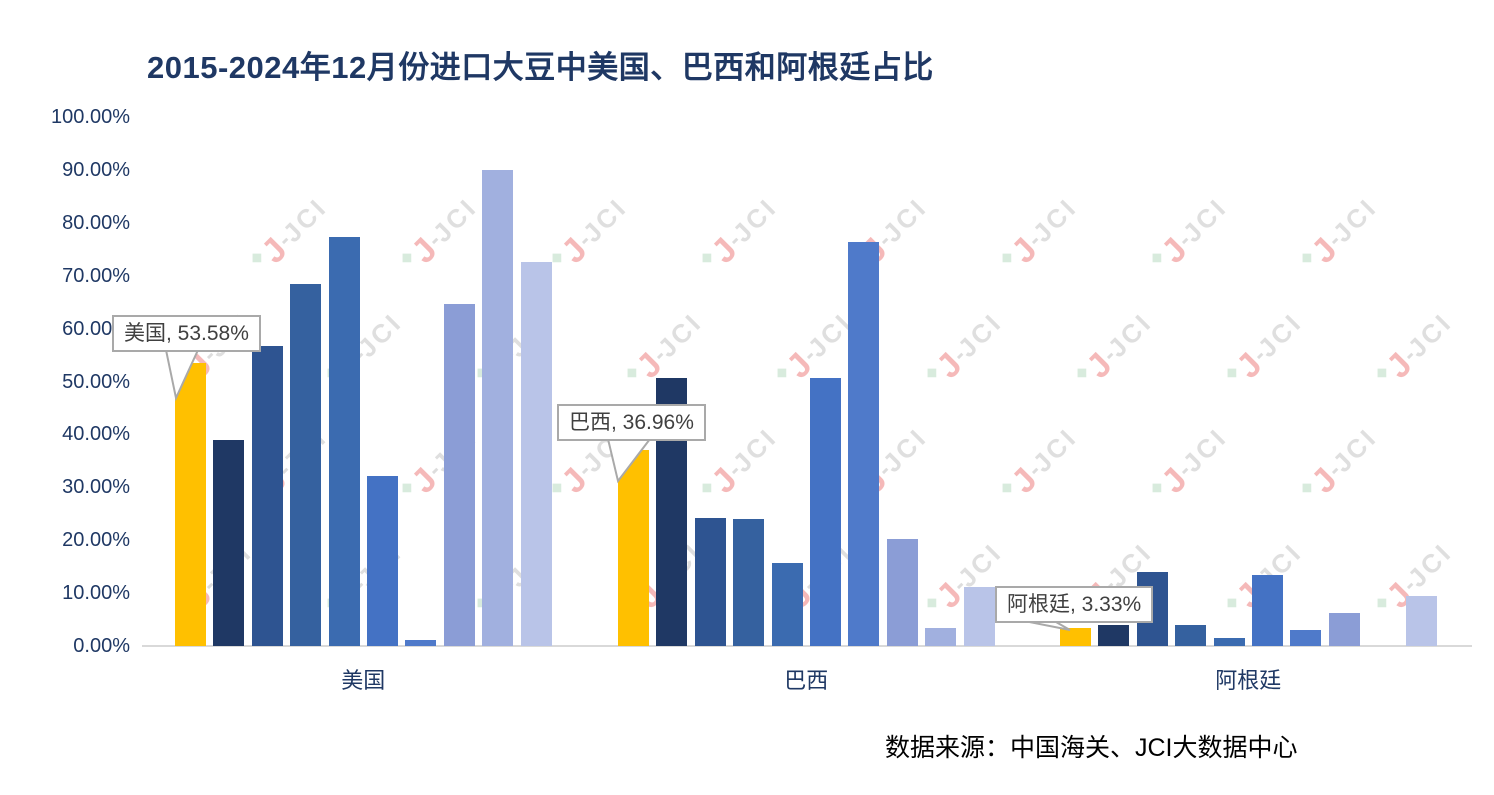 This screenshot has height=795, width=1494. I want to click on source-note: 数据来源：中国海关、JCI大数据中心, so click(1091, 748).